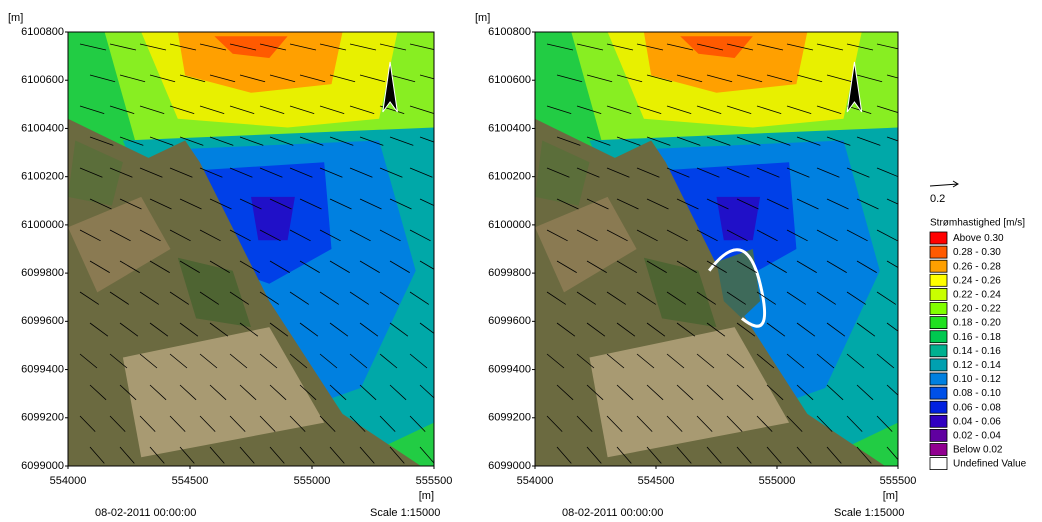  Describe the element at coordinates (977, 337) in the screenshot. I see `legend-label: 0.16 - 0.18` at that location.